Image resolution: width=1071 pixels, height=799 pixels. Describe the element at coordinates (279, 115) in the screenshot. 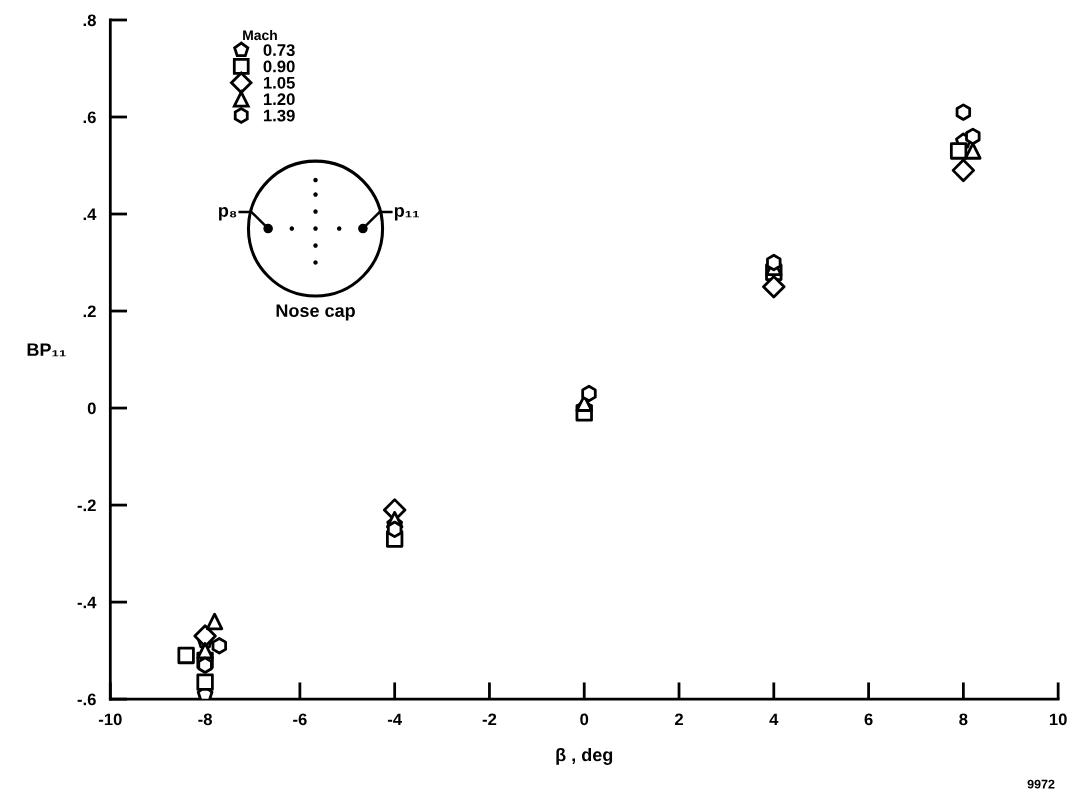

I see `legend-label: 1.39` at that location.